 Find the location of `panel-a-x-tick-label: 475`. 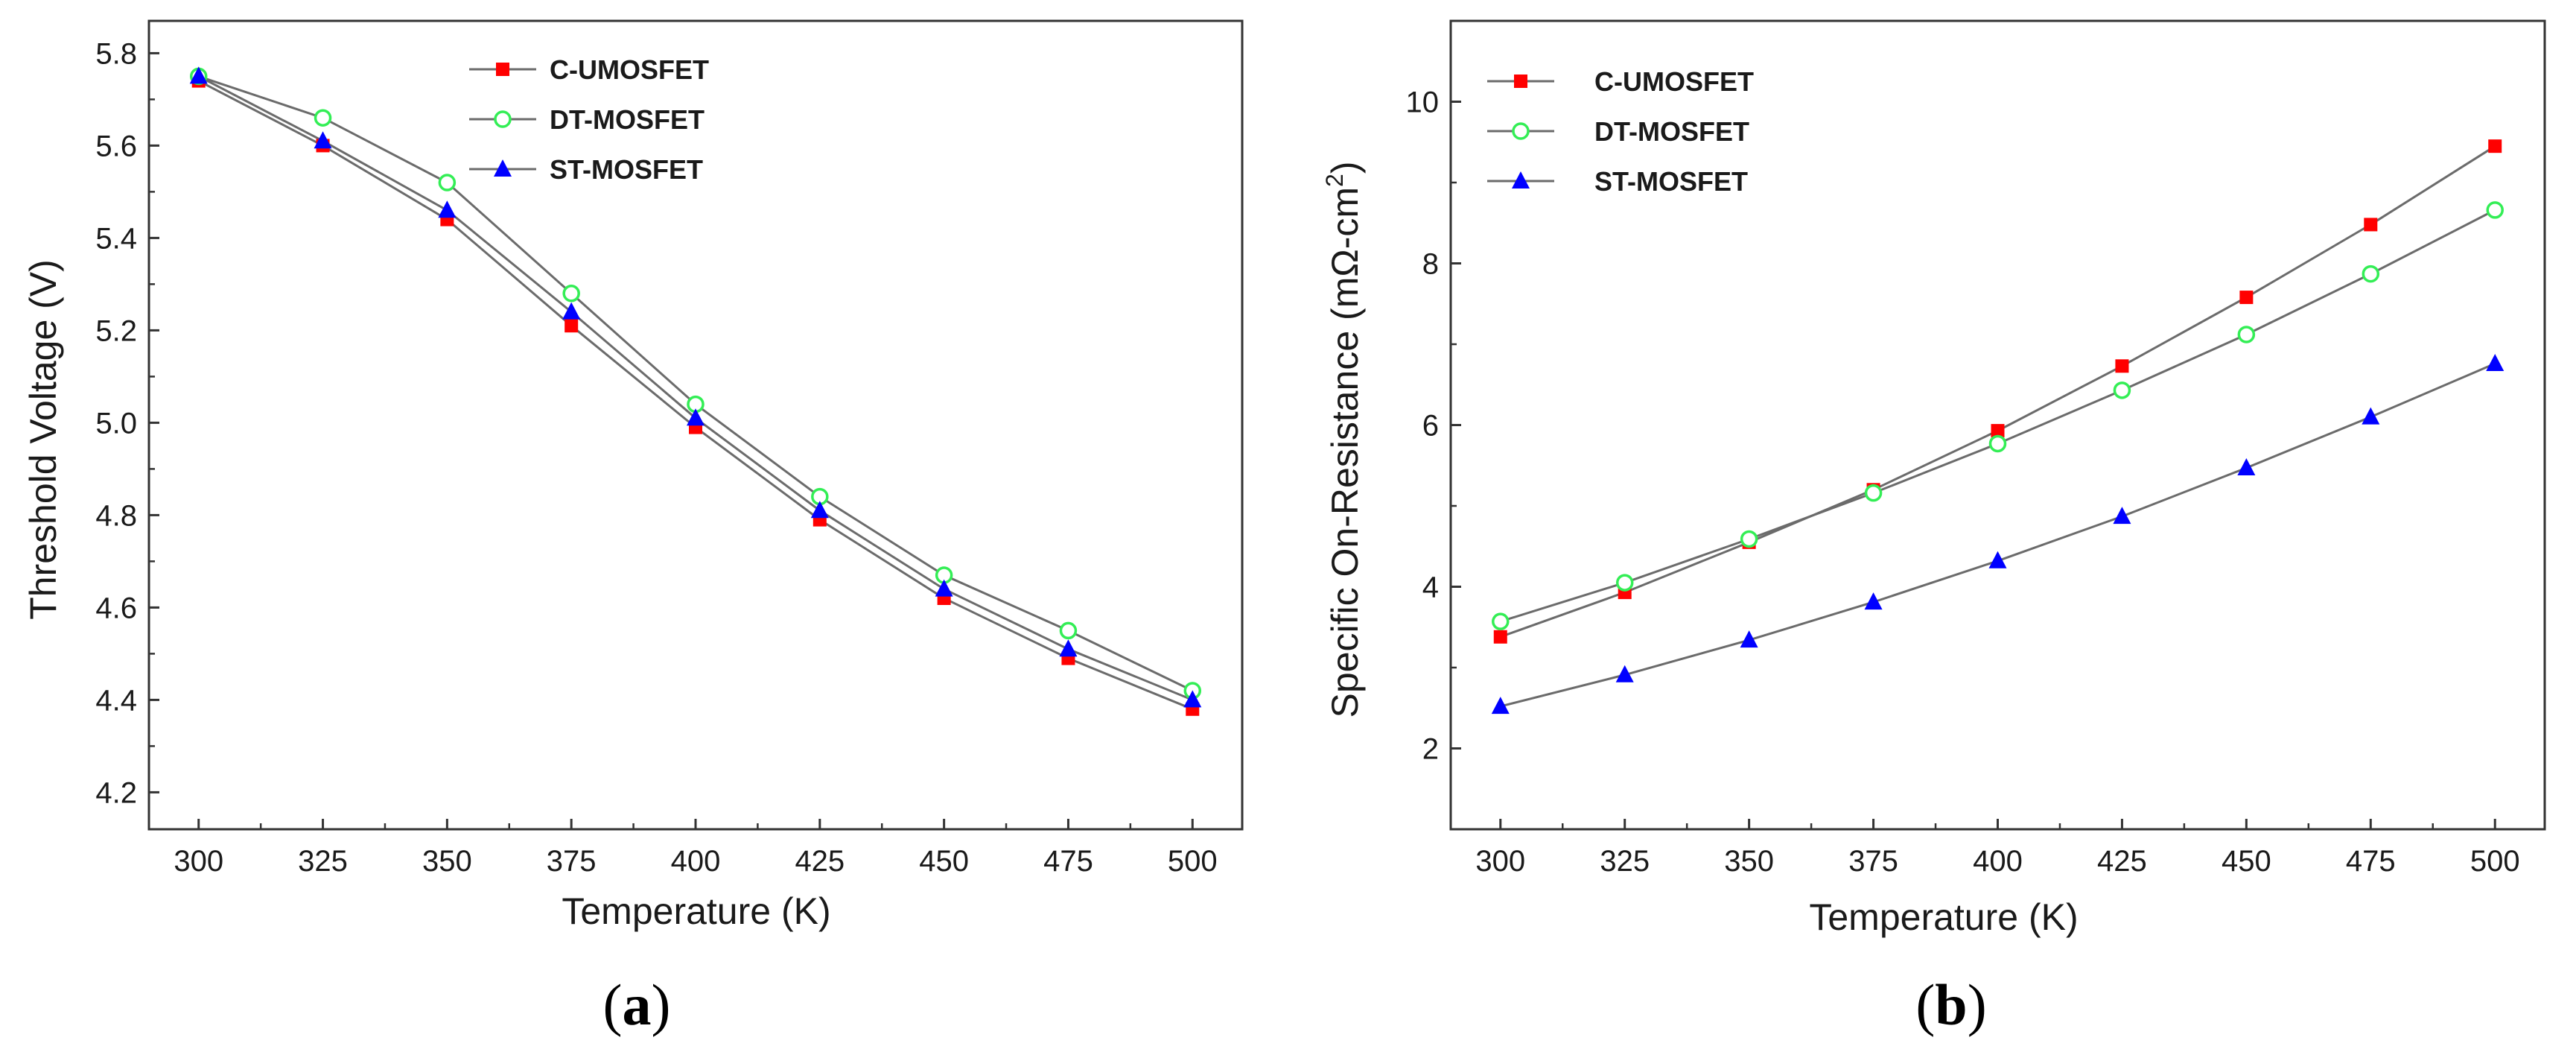

panel-a-x-tick-label: 475 is located at coordinates (1068, 862).